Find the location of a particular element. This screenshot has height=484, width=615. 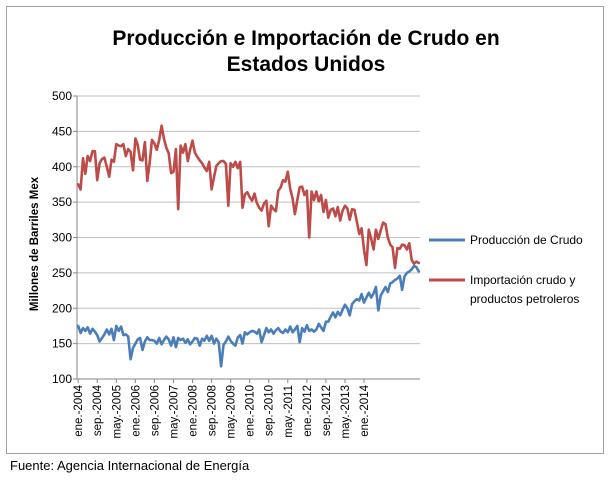

x-tick-label-8: may.-2009 is located at coordinates (232, 411).